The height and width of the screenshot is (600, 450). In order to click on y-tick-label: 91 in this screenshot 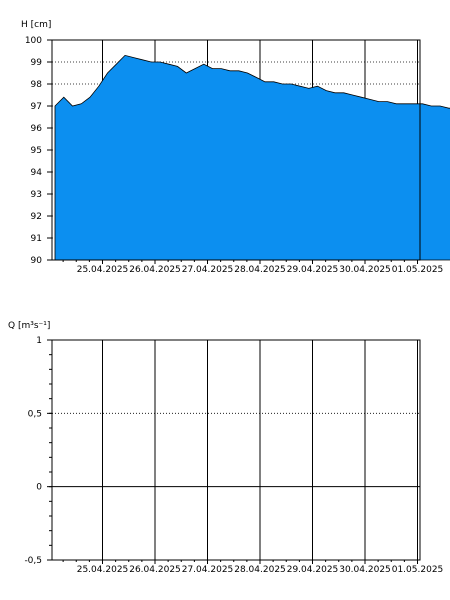, I will do `click(36, 239)`.